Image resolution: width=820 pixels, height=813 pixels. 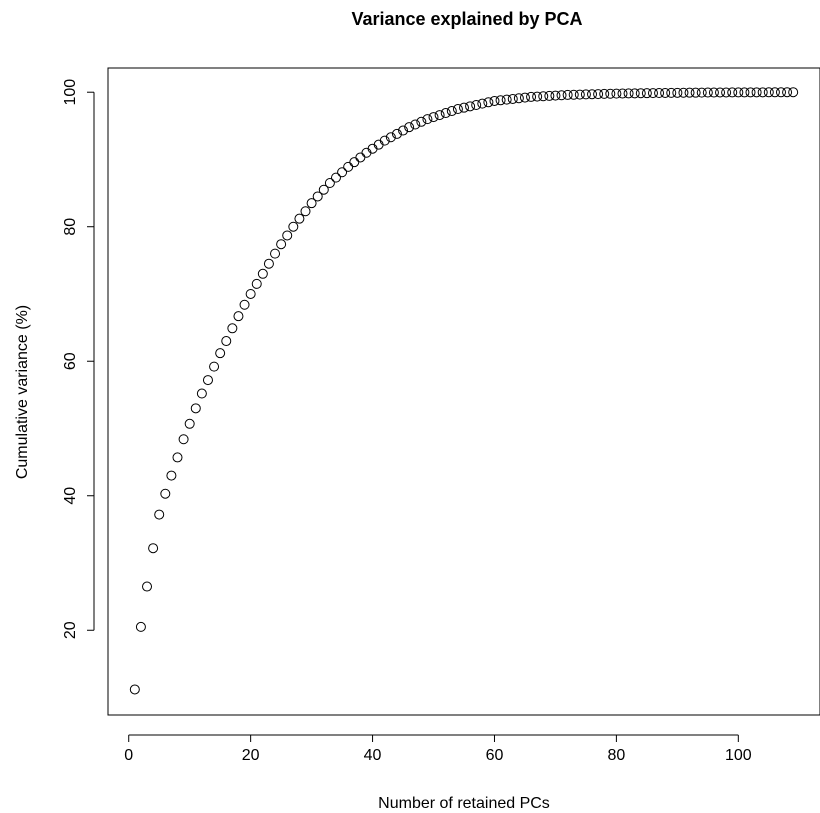 I want to click on y-tick-label: 100, so click(x=70, y=92).